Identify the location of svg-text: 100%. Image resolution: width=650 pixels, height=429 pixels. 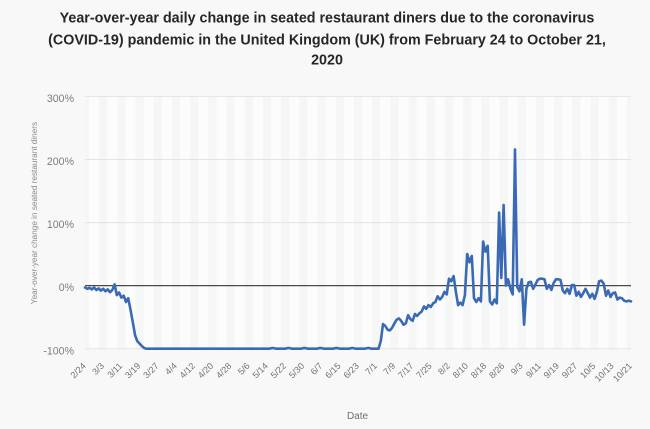
(61, 225).